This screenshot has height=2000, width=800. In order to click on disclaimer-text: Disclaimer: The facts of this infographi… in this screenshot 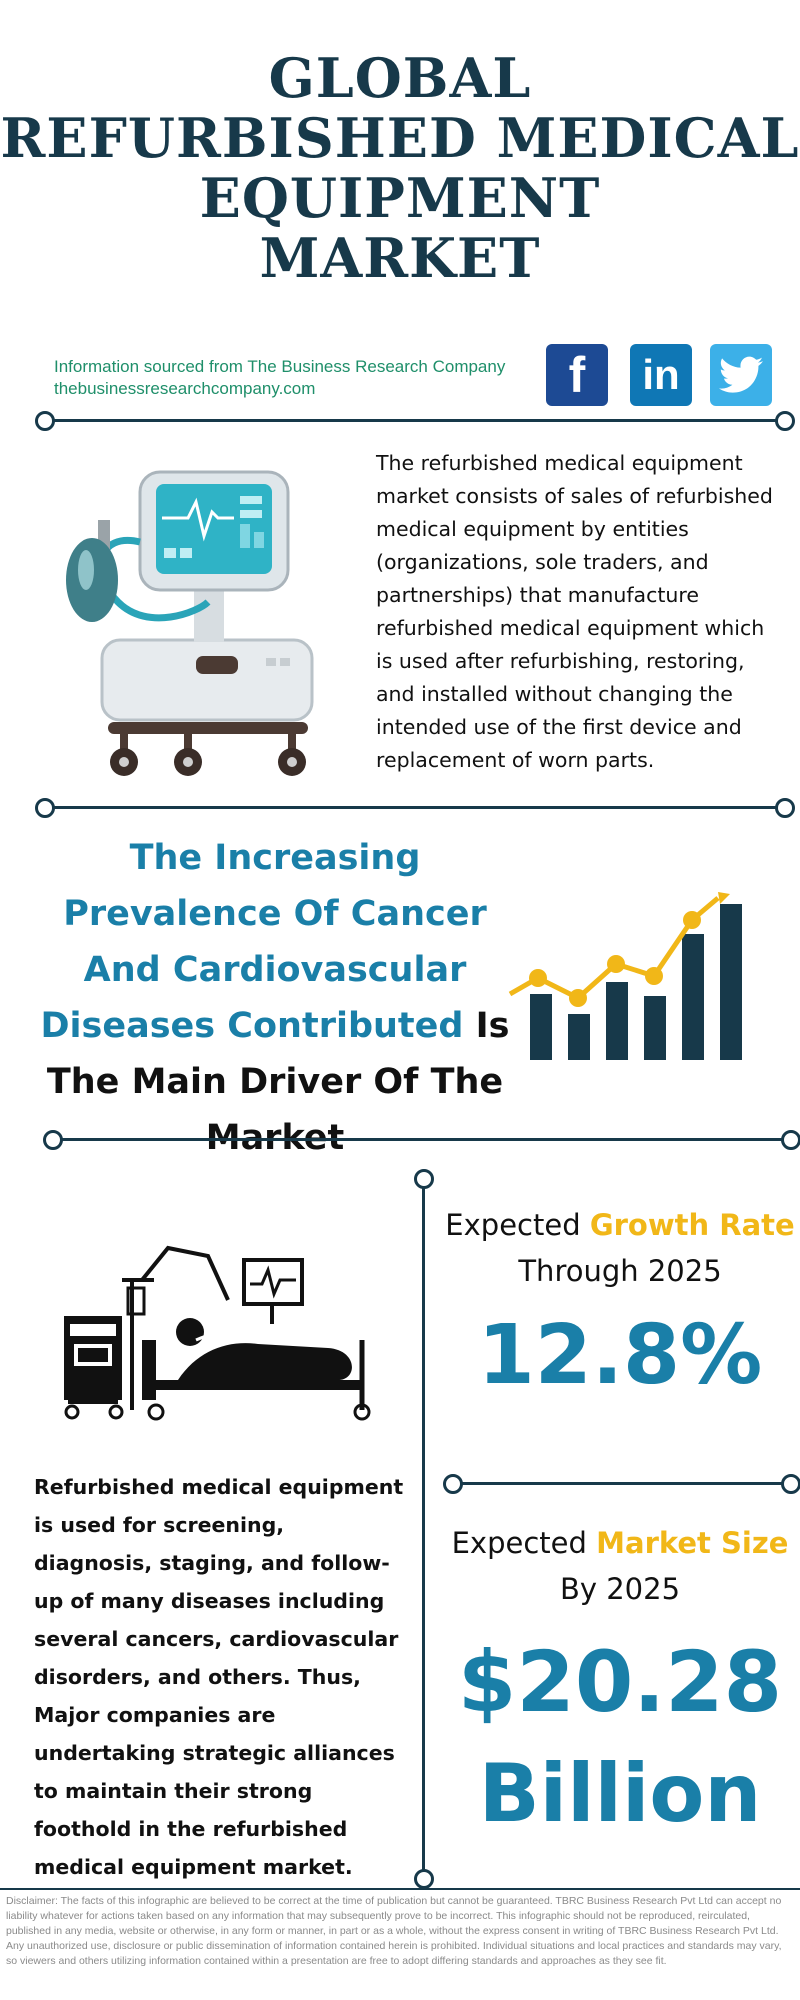, I will do `click(394, 1931)`.